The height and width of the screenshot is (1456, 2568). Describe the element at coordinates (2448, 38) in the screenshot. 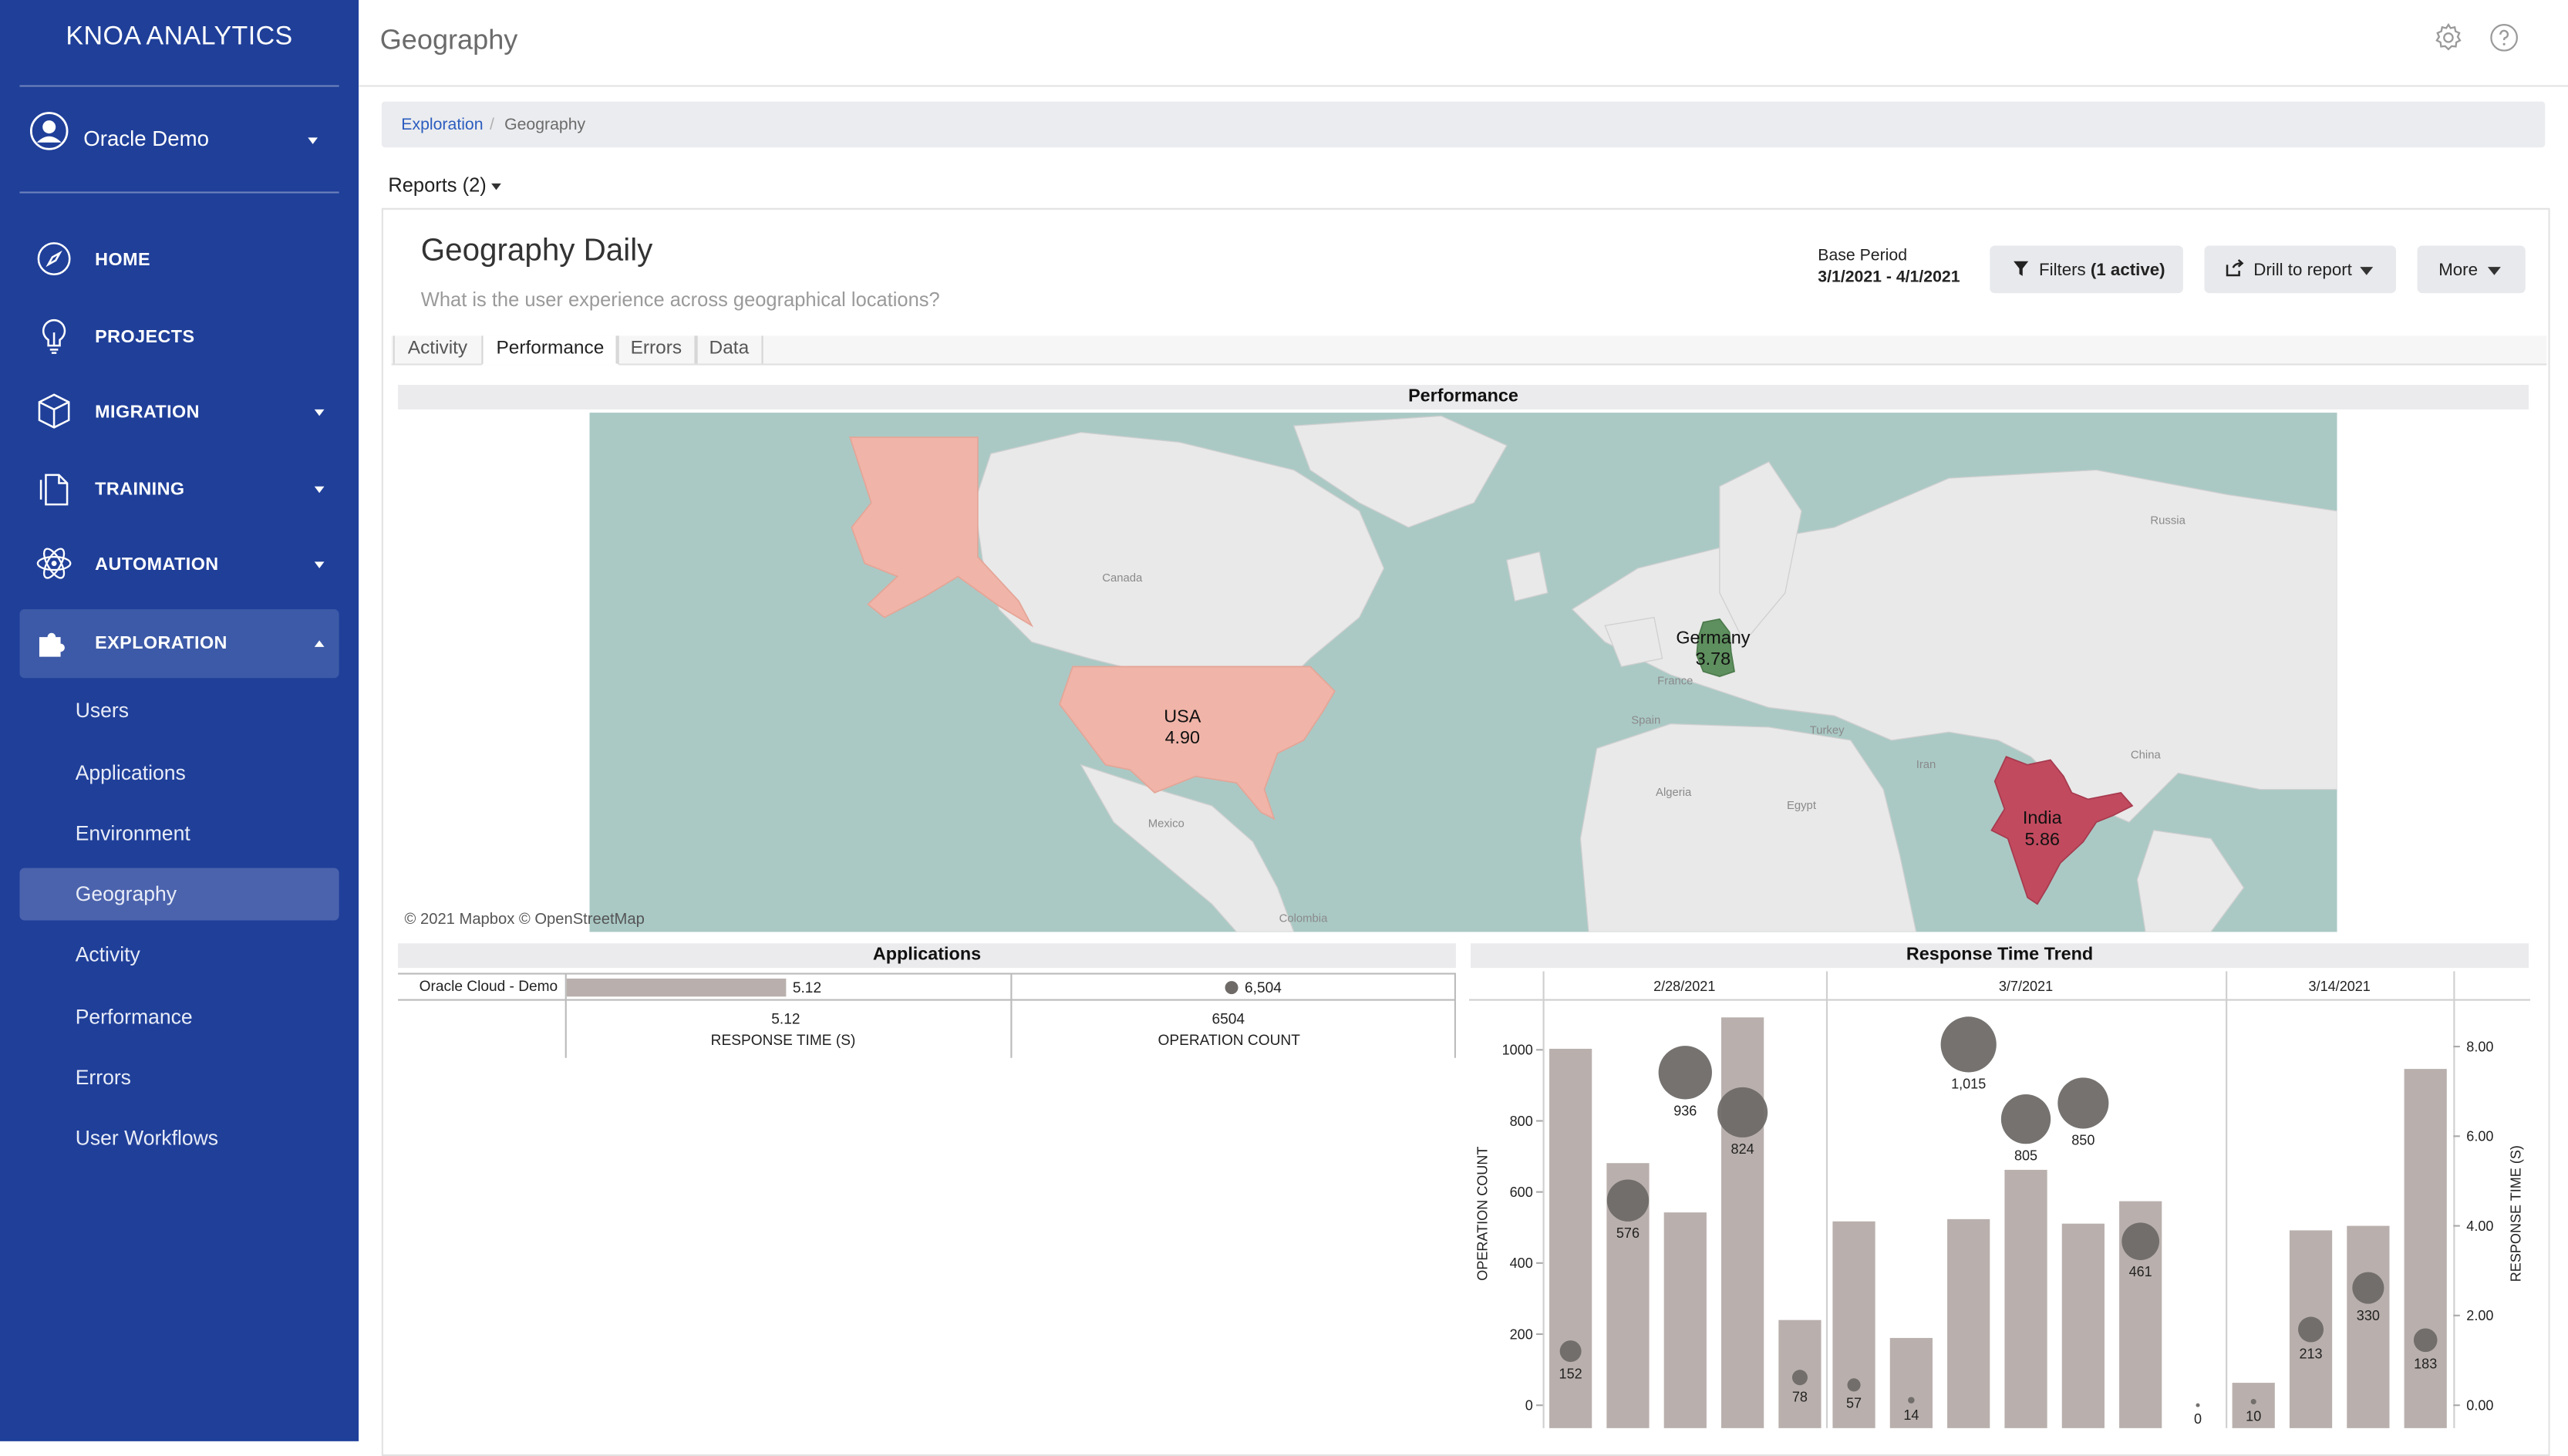

I see `gear-icon` at that location.